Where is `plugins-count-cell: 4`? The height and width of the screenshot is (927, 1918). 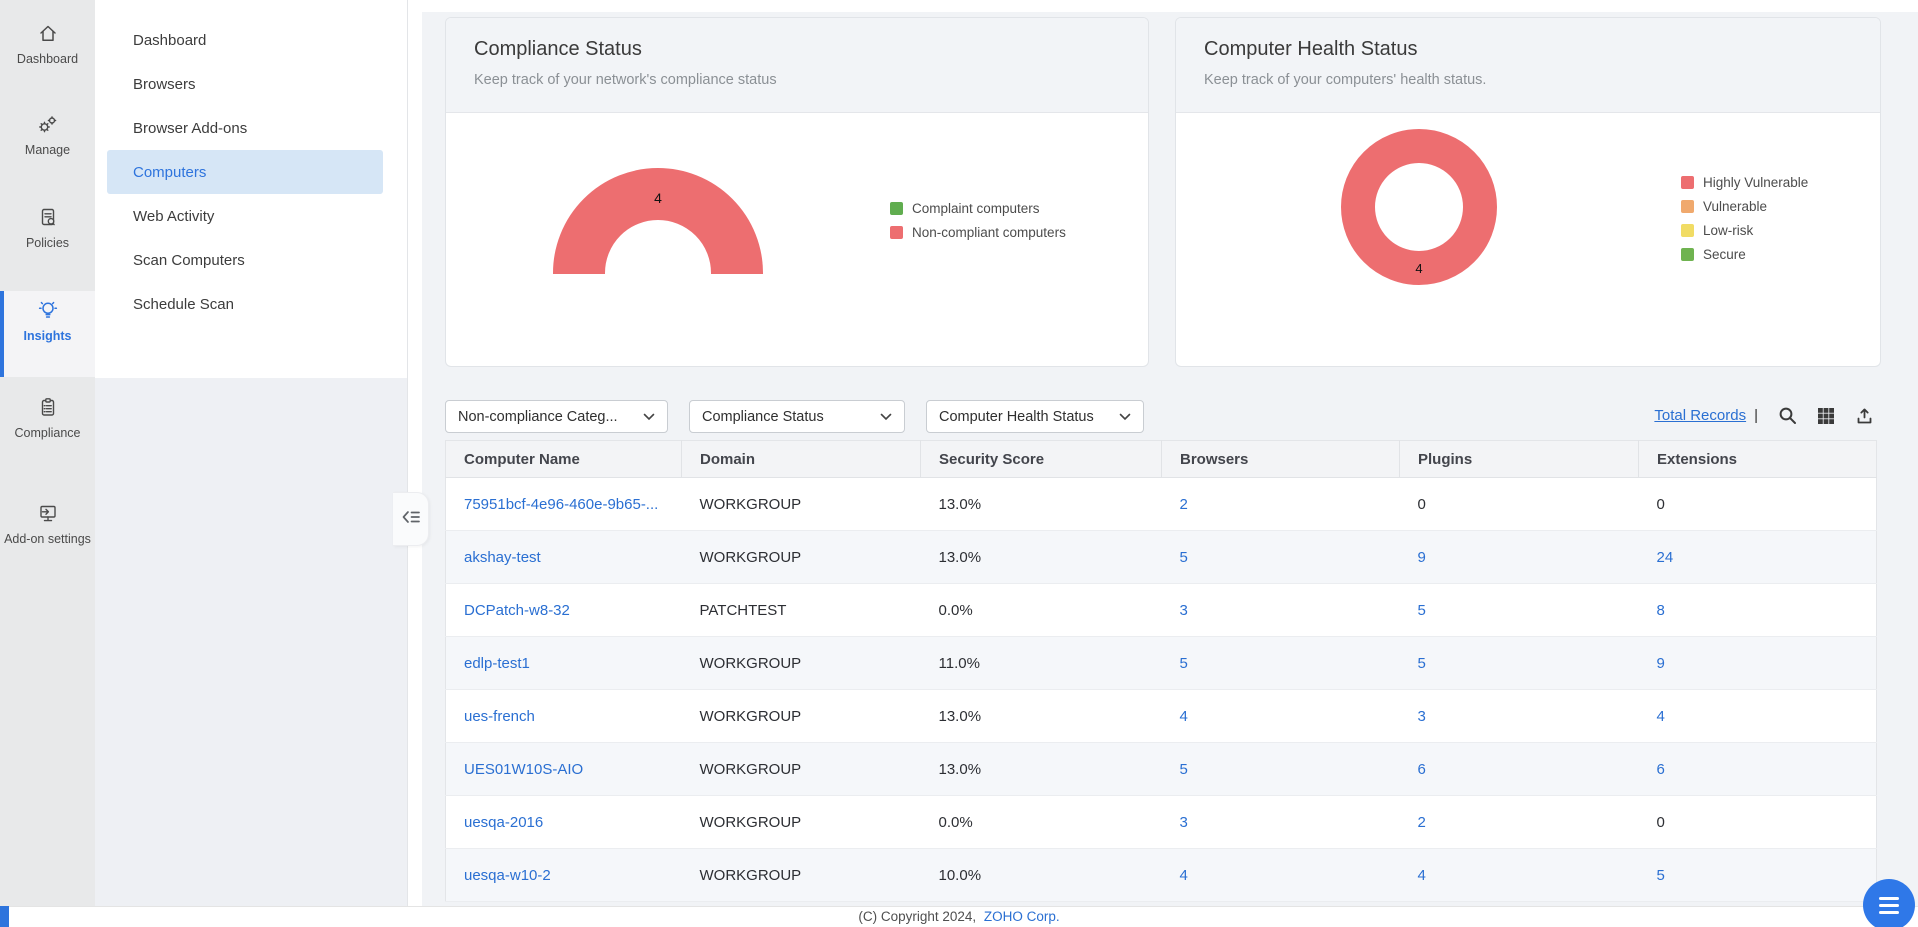 plugins-count-cell: 4 is located at coordinates (1519, 875).